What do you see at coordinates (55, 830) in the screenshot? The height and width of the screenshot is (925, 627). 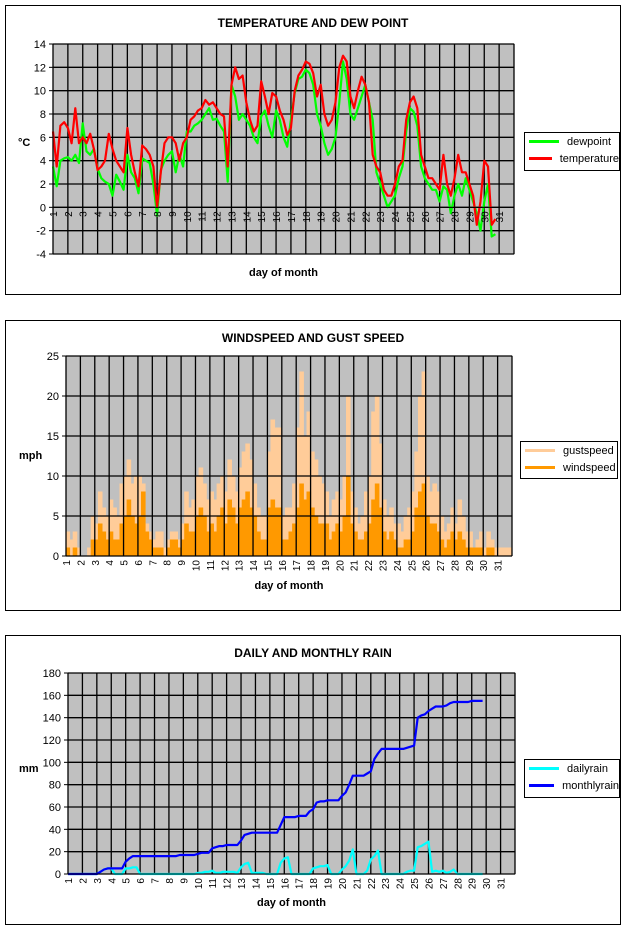 I see `y-tick-label: 40` at bounding box center [55, 830].